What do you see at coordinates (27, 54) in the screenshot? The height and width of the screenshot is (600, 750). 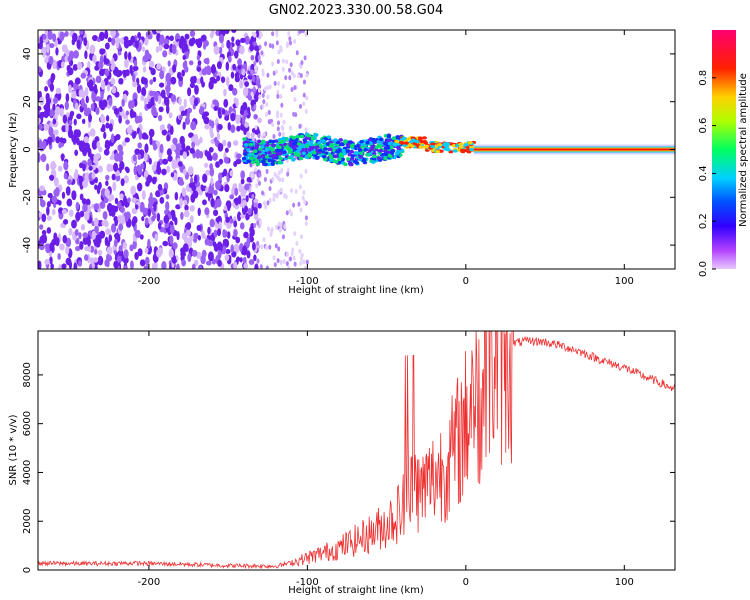 I see `spectrogram-ytick-label: 40` at bounding box center [27, 54].